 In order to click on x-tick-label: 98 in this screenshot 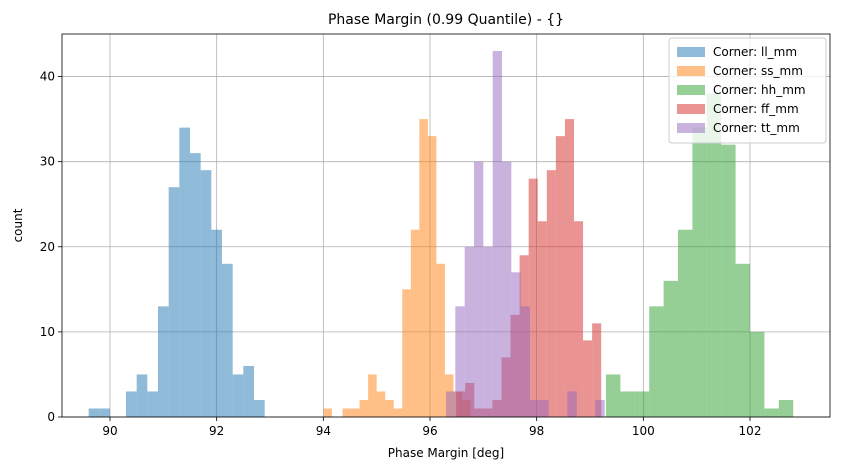, I will do `click(536, 431)`.